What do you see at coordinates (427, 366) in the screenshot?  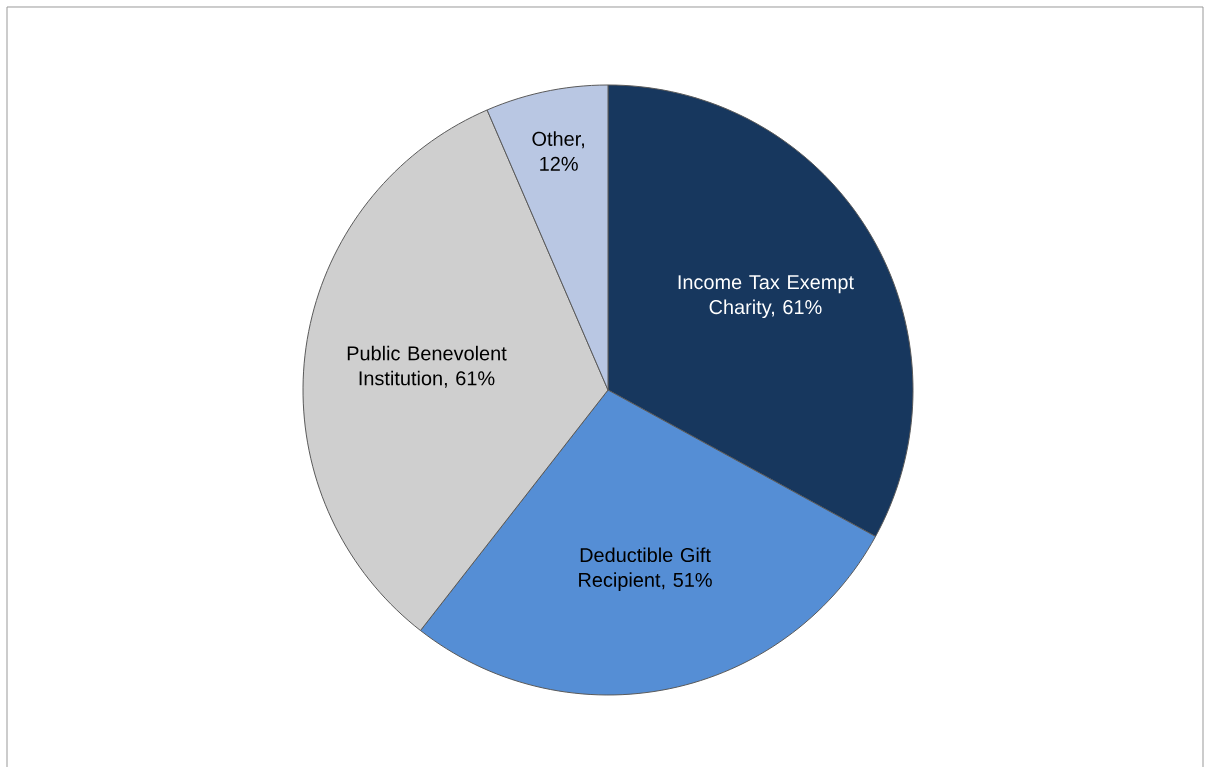 I see `slice-label: Public Benevolent Institution, 61%` at bounding box center [427, 366].